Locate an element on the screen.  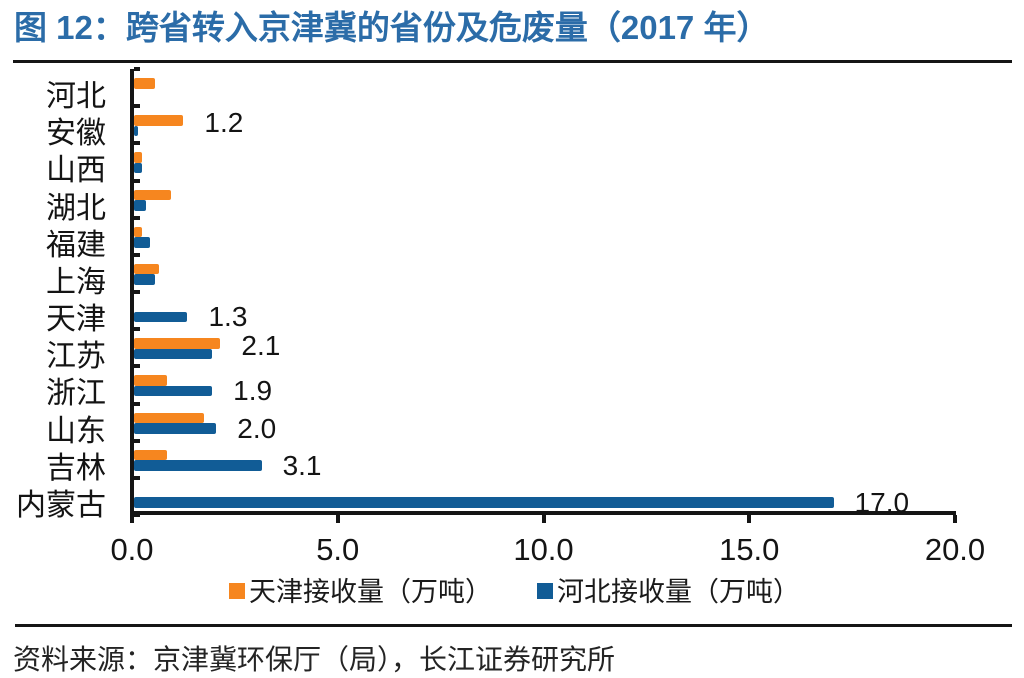
bar-山西-tianjin is located at coordinates (138, 157).